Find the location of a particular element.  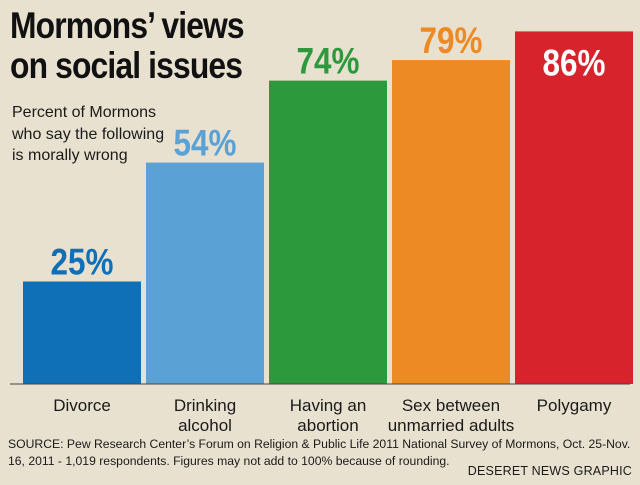

chart-title: Mormons’ views on social issues is located at coordinates (139, 46).